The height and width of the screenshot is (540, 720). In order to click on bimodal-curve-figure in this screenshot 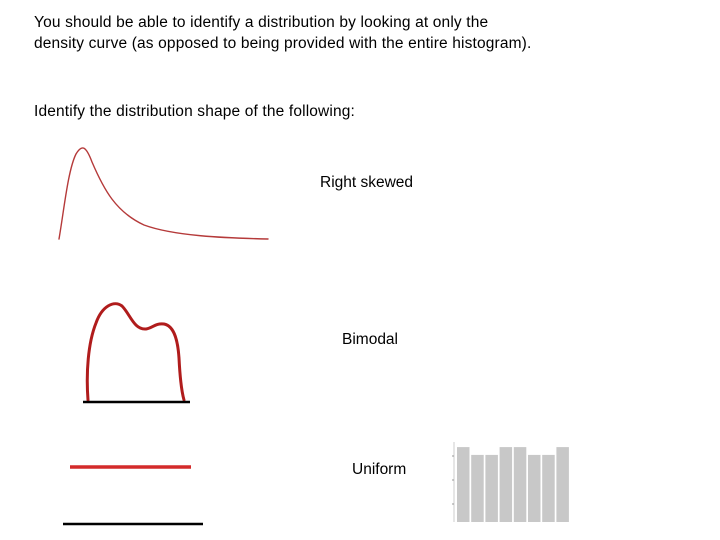, I will do `click(136, 353)`.